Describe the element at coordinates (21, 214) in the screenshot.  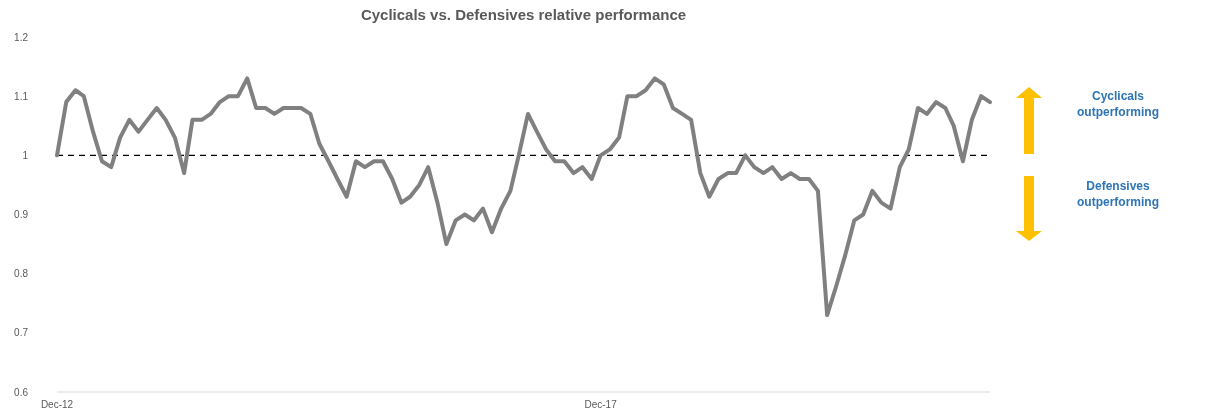
I see `y-tick-label: 0.9` at that location.